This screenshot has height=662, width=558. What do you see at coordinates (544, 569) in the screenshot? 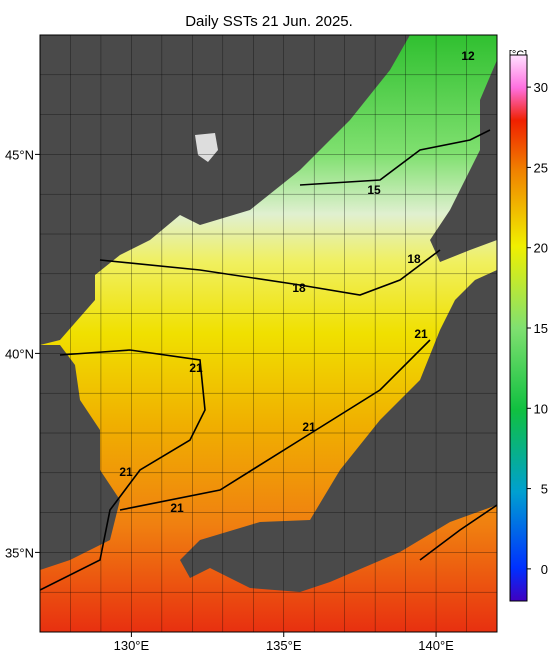
I see `colorbar-label: 0` at bounding box center [544, 569].